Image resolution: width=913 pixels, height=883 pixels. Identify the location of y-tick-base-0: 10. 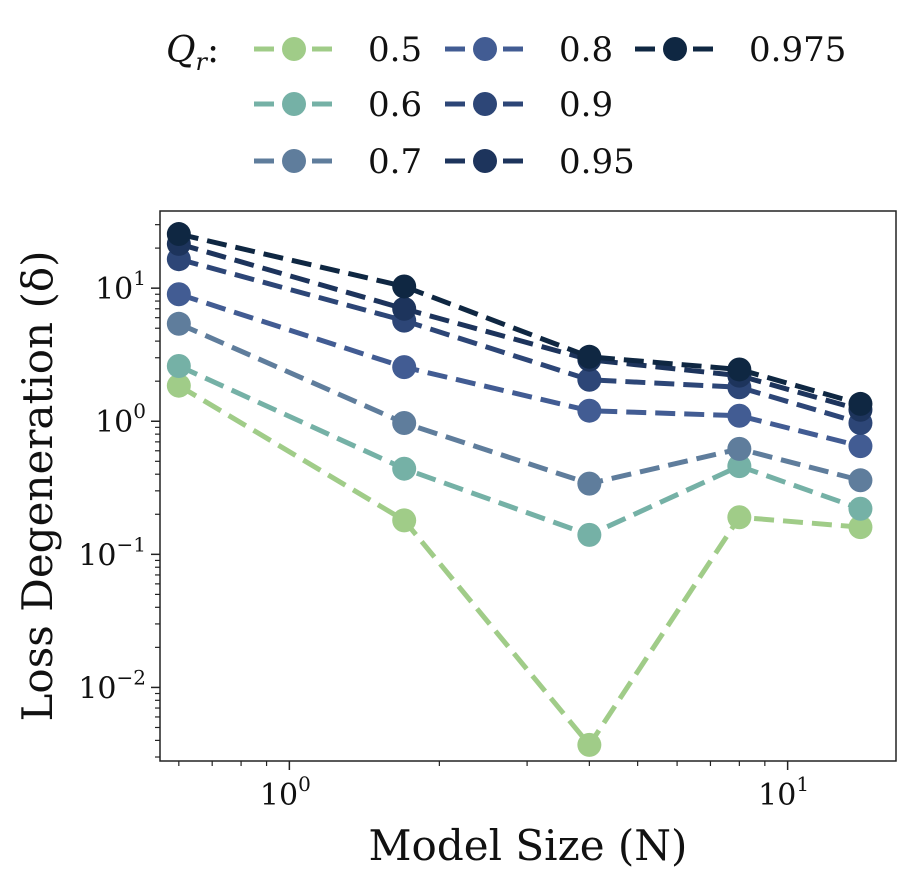
(97, 688).